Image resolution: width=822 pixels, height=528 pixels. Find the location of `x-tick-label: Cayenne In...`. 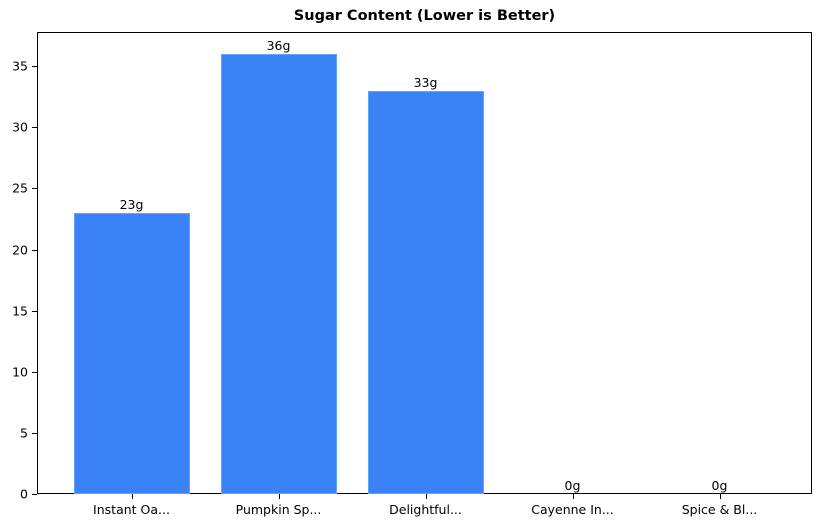

x-tick-label: Cayenne In... is located at coordinates (572, 509).